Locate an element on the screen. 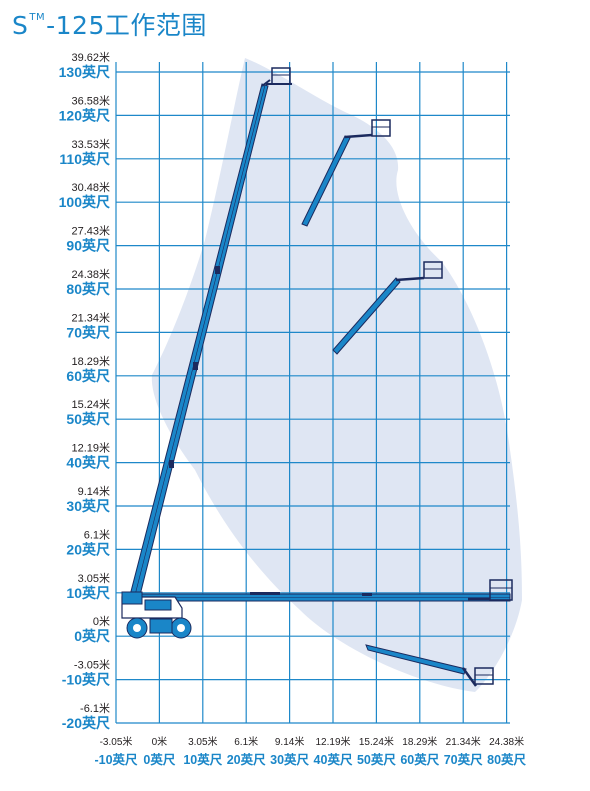 This screenshot has width=590, height=791. y-tick-label-feet: 120英尺 is located at coordinates (84, 115).